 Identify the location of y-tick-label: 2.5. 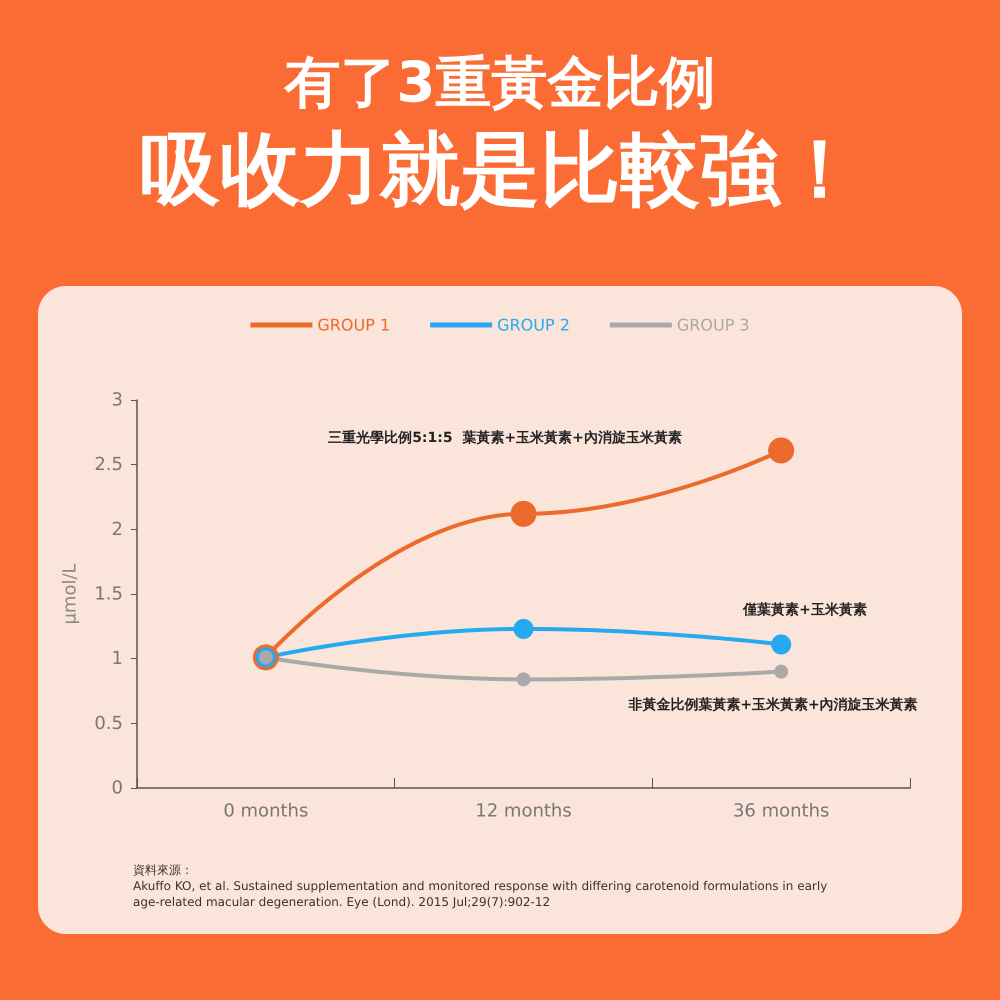
(108, 465).